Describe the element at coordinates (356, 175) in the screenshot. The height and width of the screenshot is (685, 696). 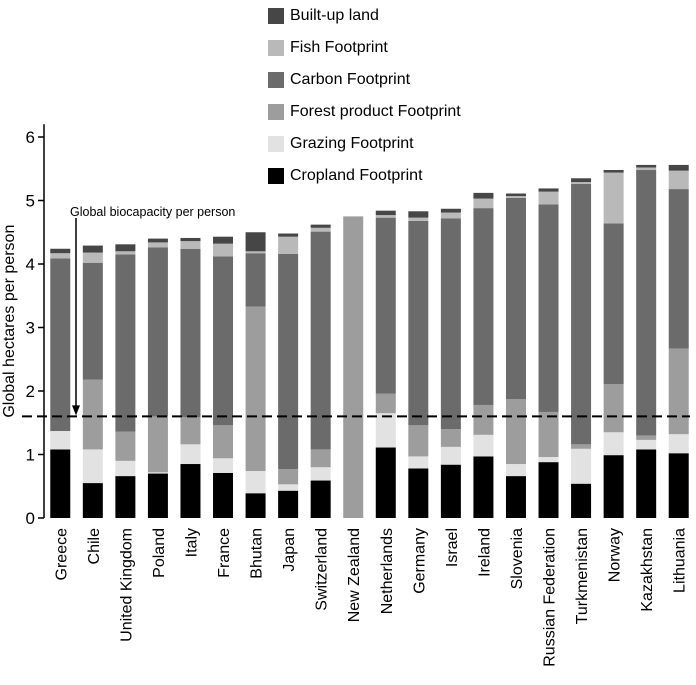
I see `legend-label: Cropland Footprint` at that location.